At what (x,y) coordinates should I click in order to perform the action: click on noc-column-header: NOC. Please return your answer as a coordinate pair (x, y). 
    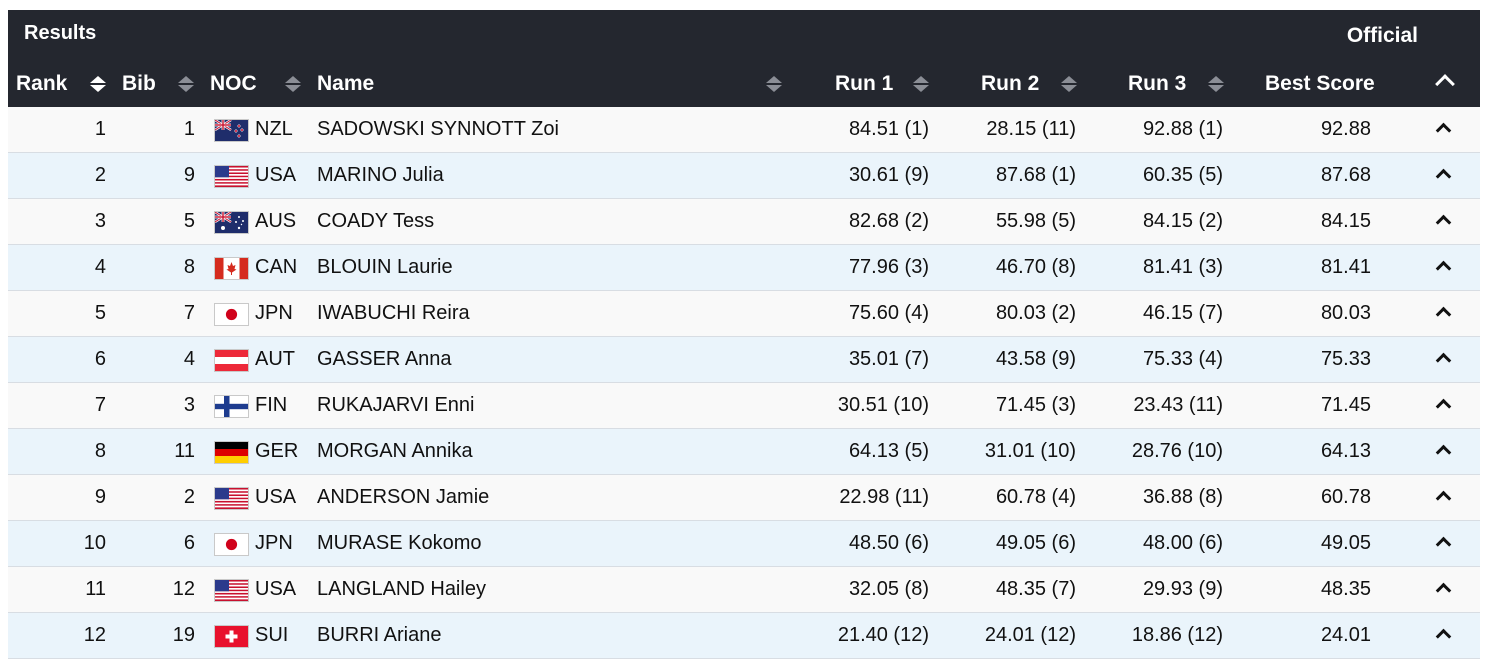
    Looking at the image, I should click on (233, 83).